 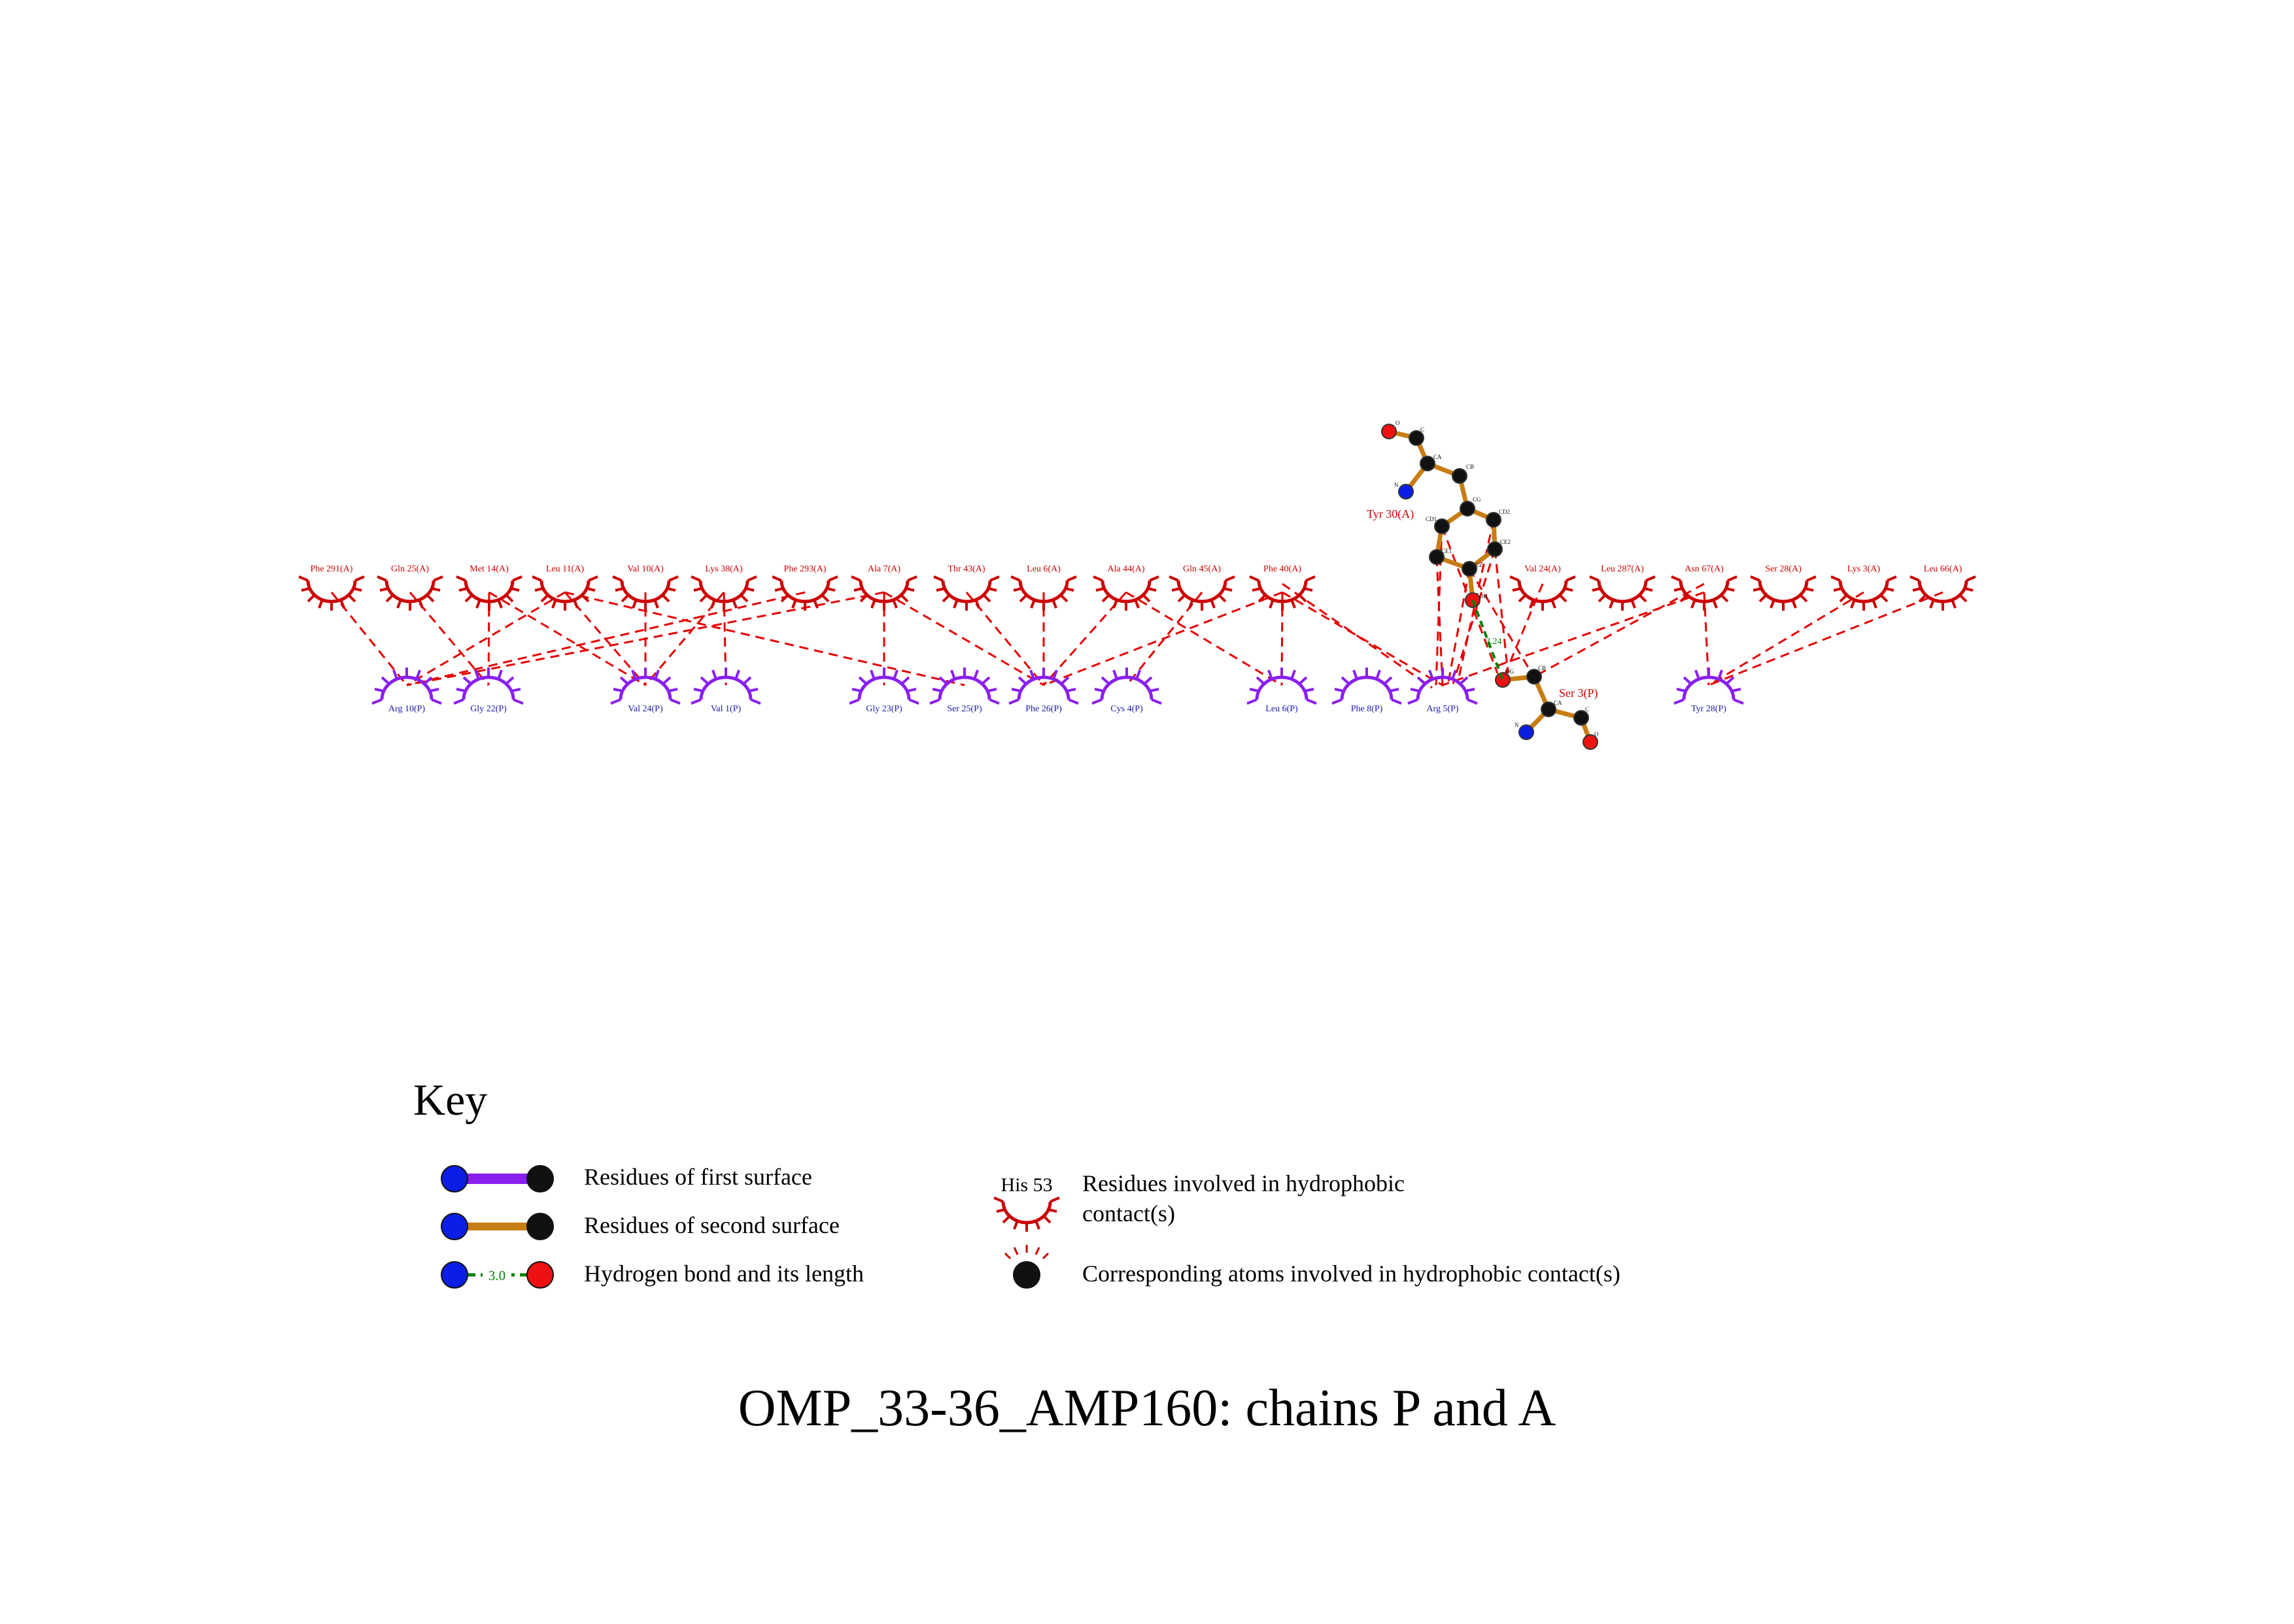 What do you see at coordinates (1437, 557) in the screenshot?
I see `atom-ce1` at bounding box center [1437, 557].